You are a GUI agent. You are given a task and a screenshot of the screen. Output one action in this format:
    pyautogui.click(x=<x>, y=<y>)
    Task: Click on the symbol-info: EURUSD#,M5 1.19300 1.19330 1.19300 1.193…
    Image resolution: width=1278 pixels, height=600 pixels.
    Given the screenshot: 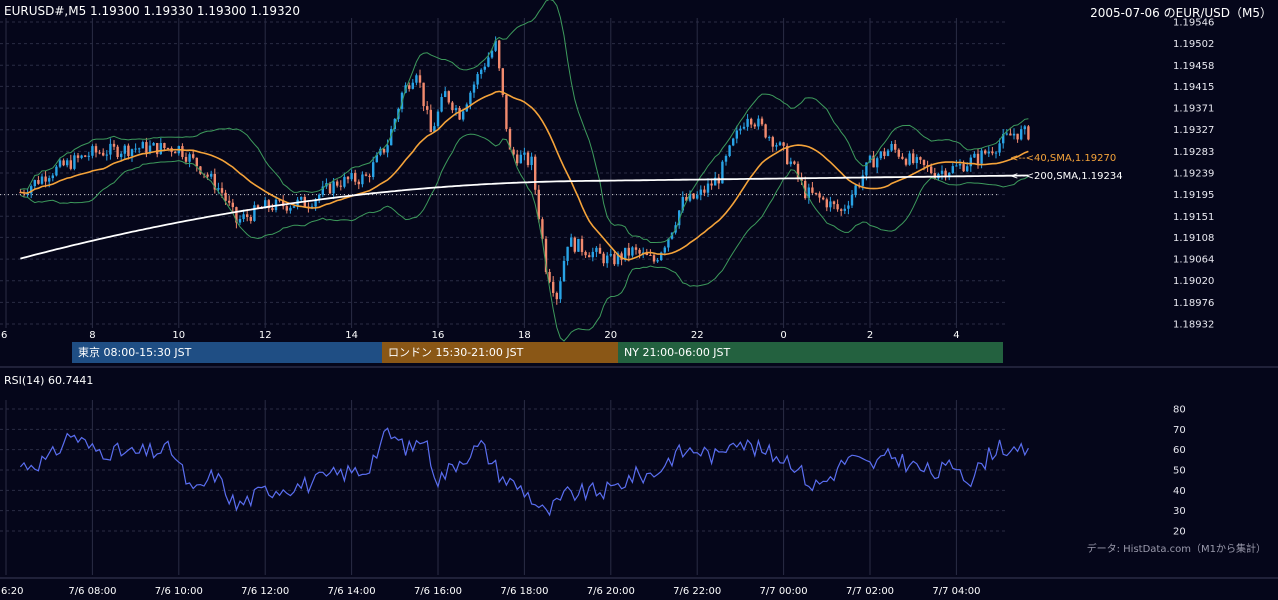 What is the action you would take?
    pyautogui.click(x=152, y=11)
    